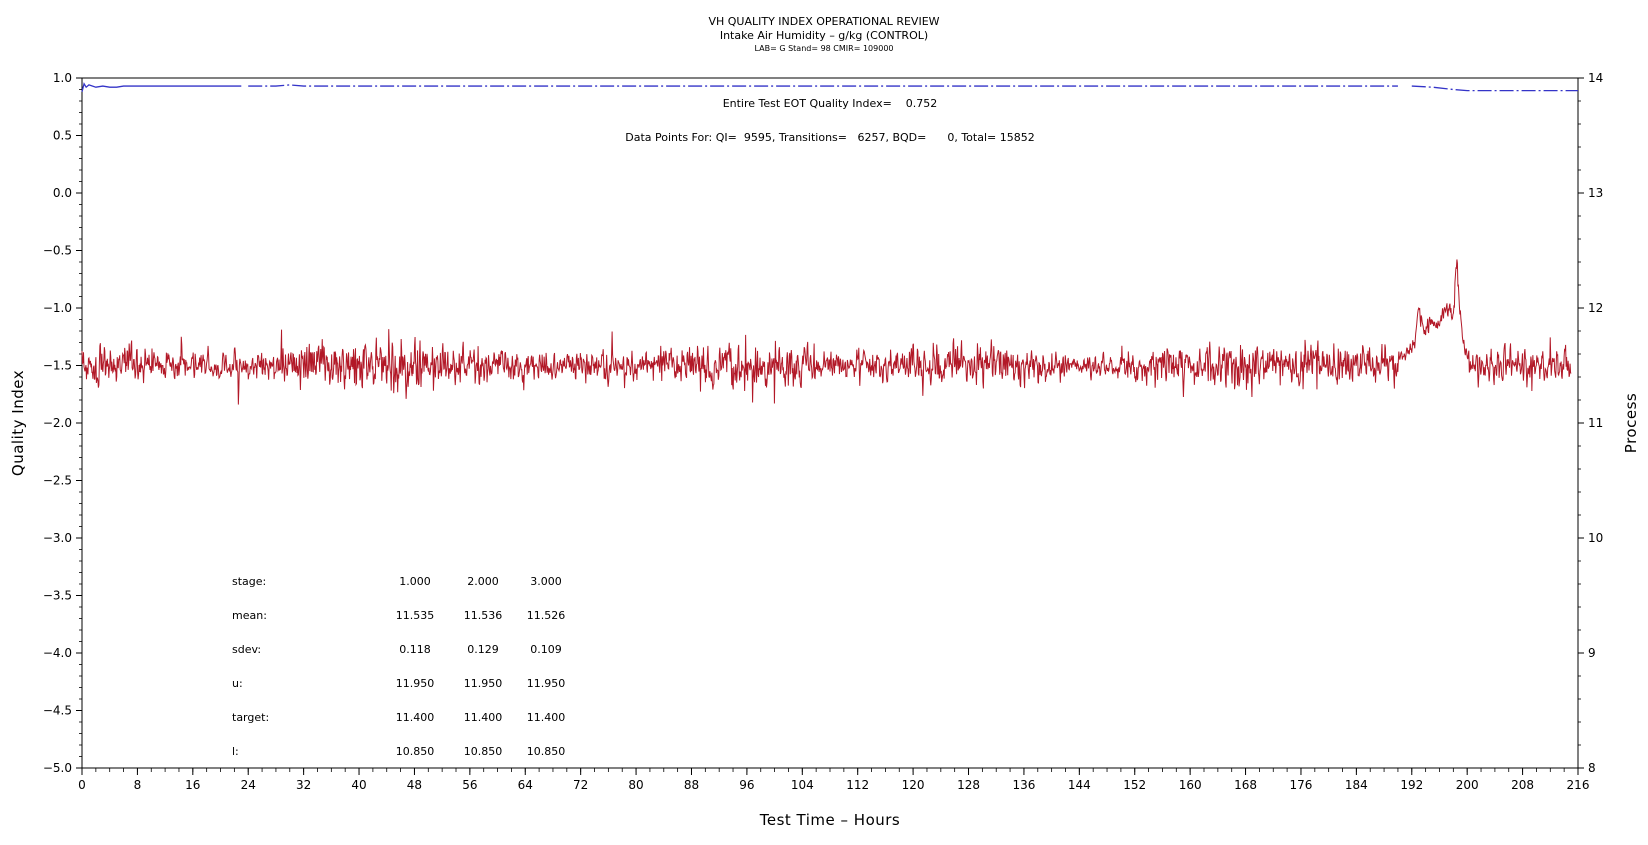  I want to click on x-tick-label: 16, so click(192, 785).